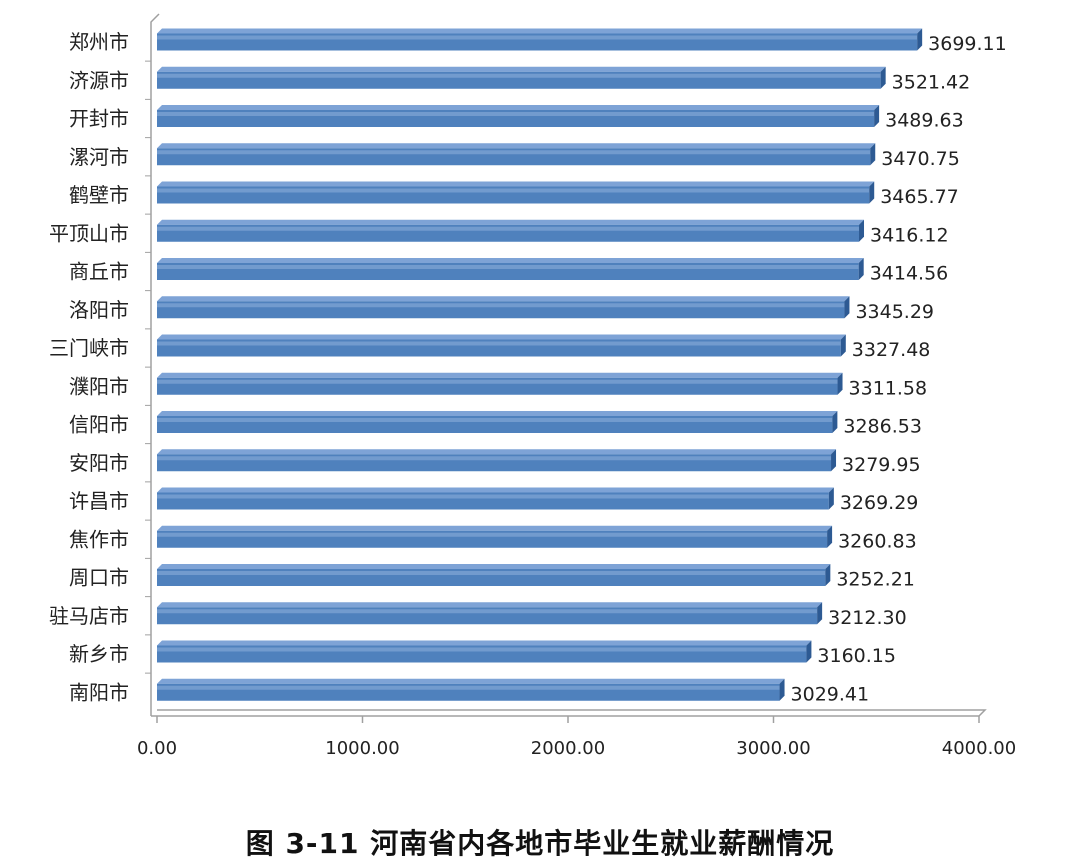  Describe the element at coordinates (830, 694) in the screenshot. I see `value-label: 3029.41` at that location.